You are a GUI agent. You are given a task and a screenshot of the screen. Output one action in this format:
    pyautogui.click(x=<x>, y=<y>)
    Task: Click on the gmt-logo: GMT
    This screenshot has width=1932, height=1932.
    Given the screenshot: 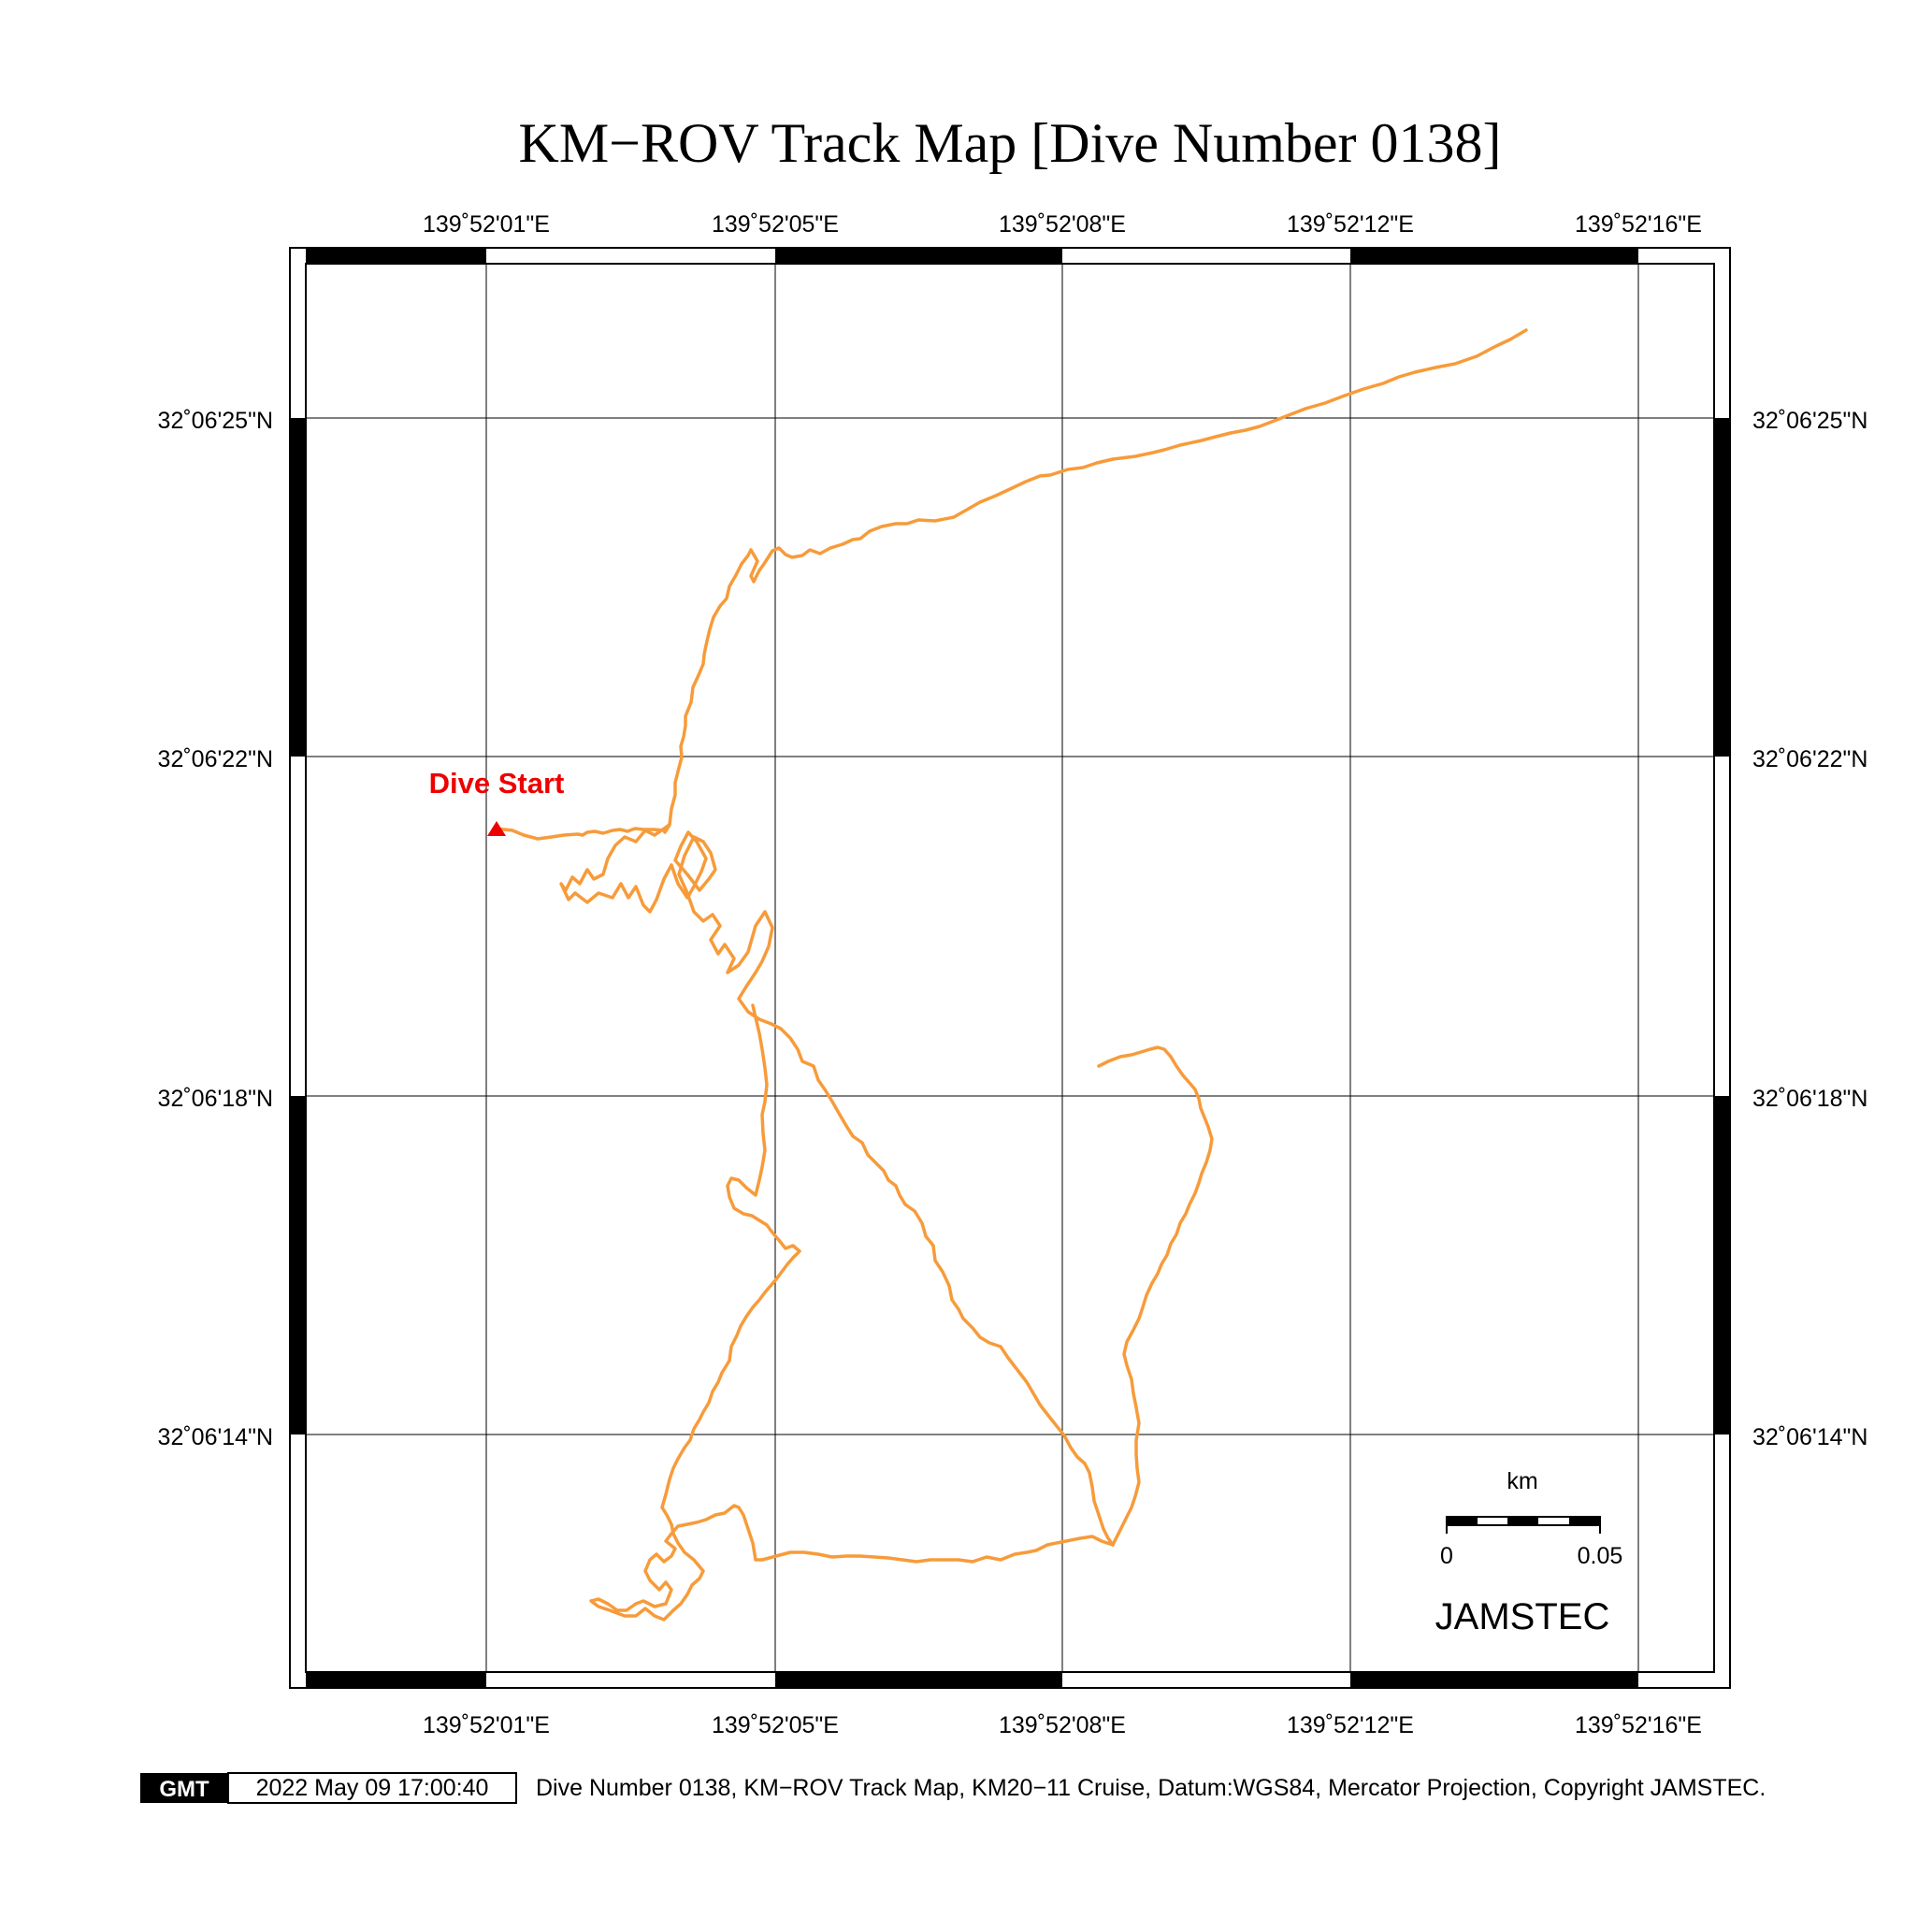 What is the action you would take?
    pyautogui.click(x=184, y=1789)
    